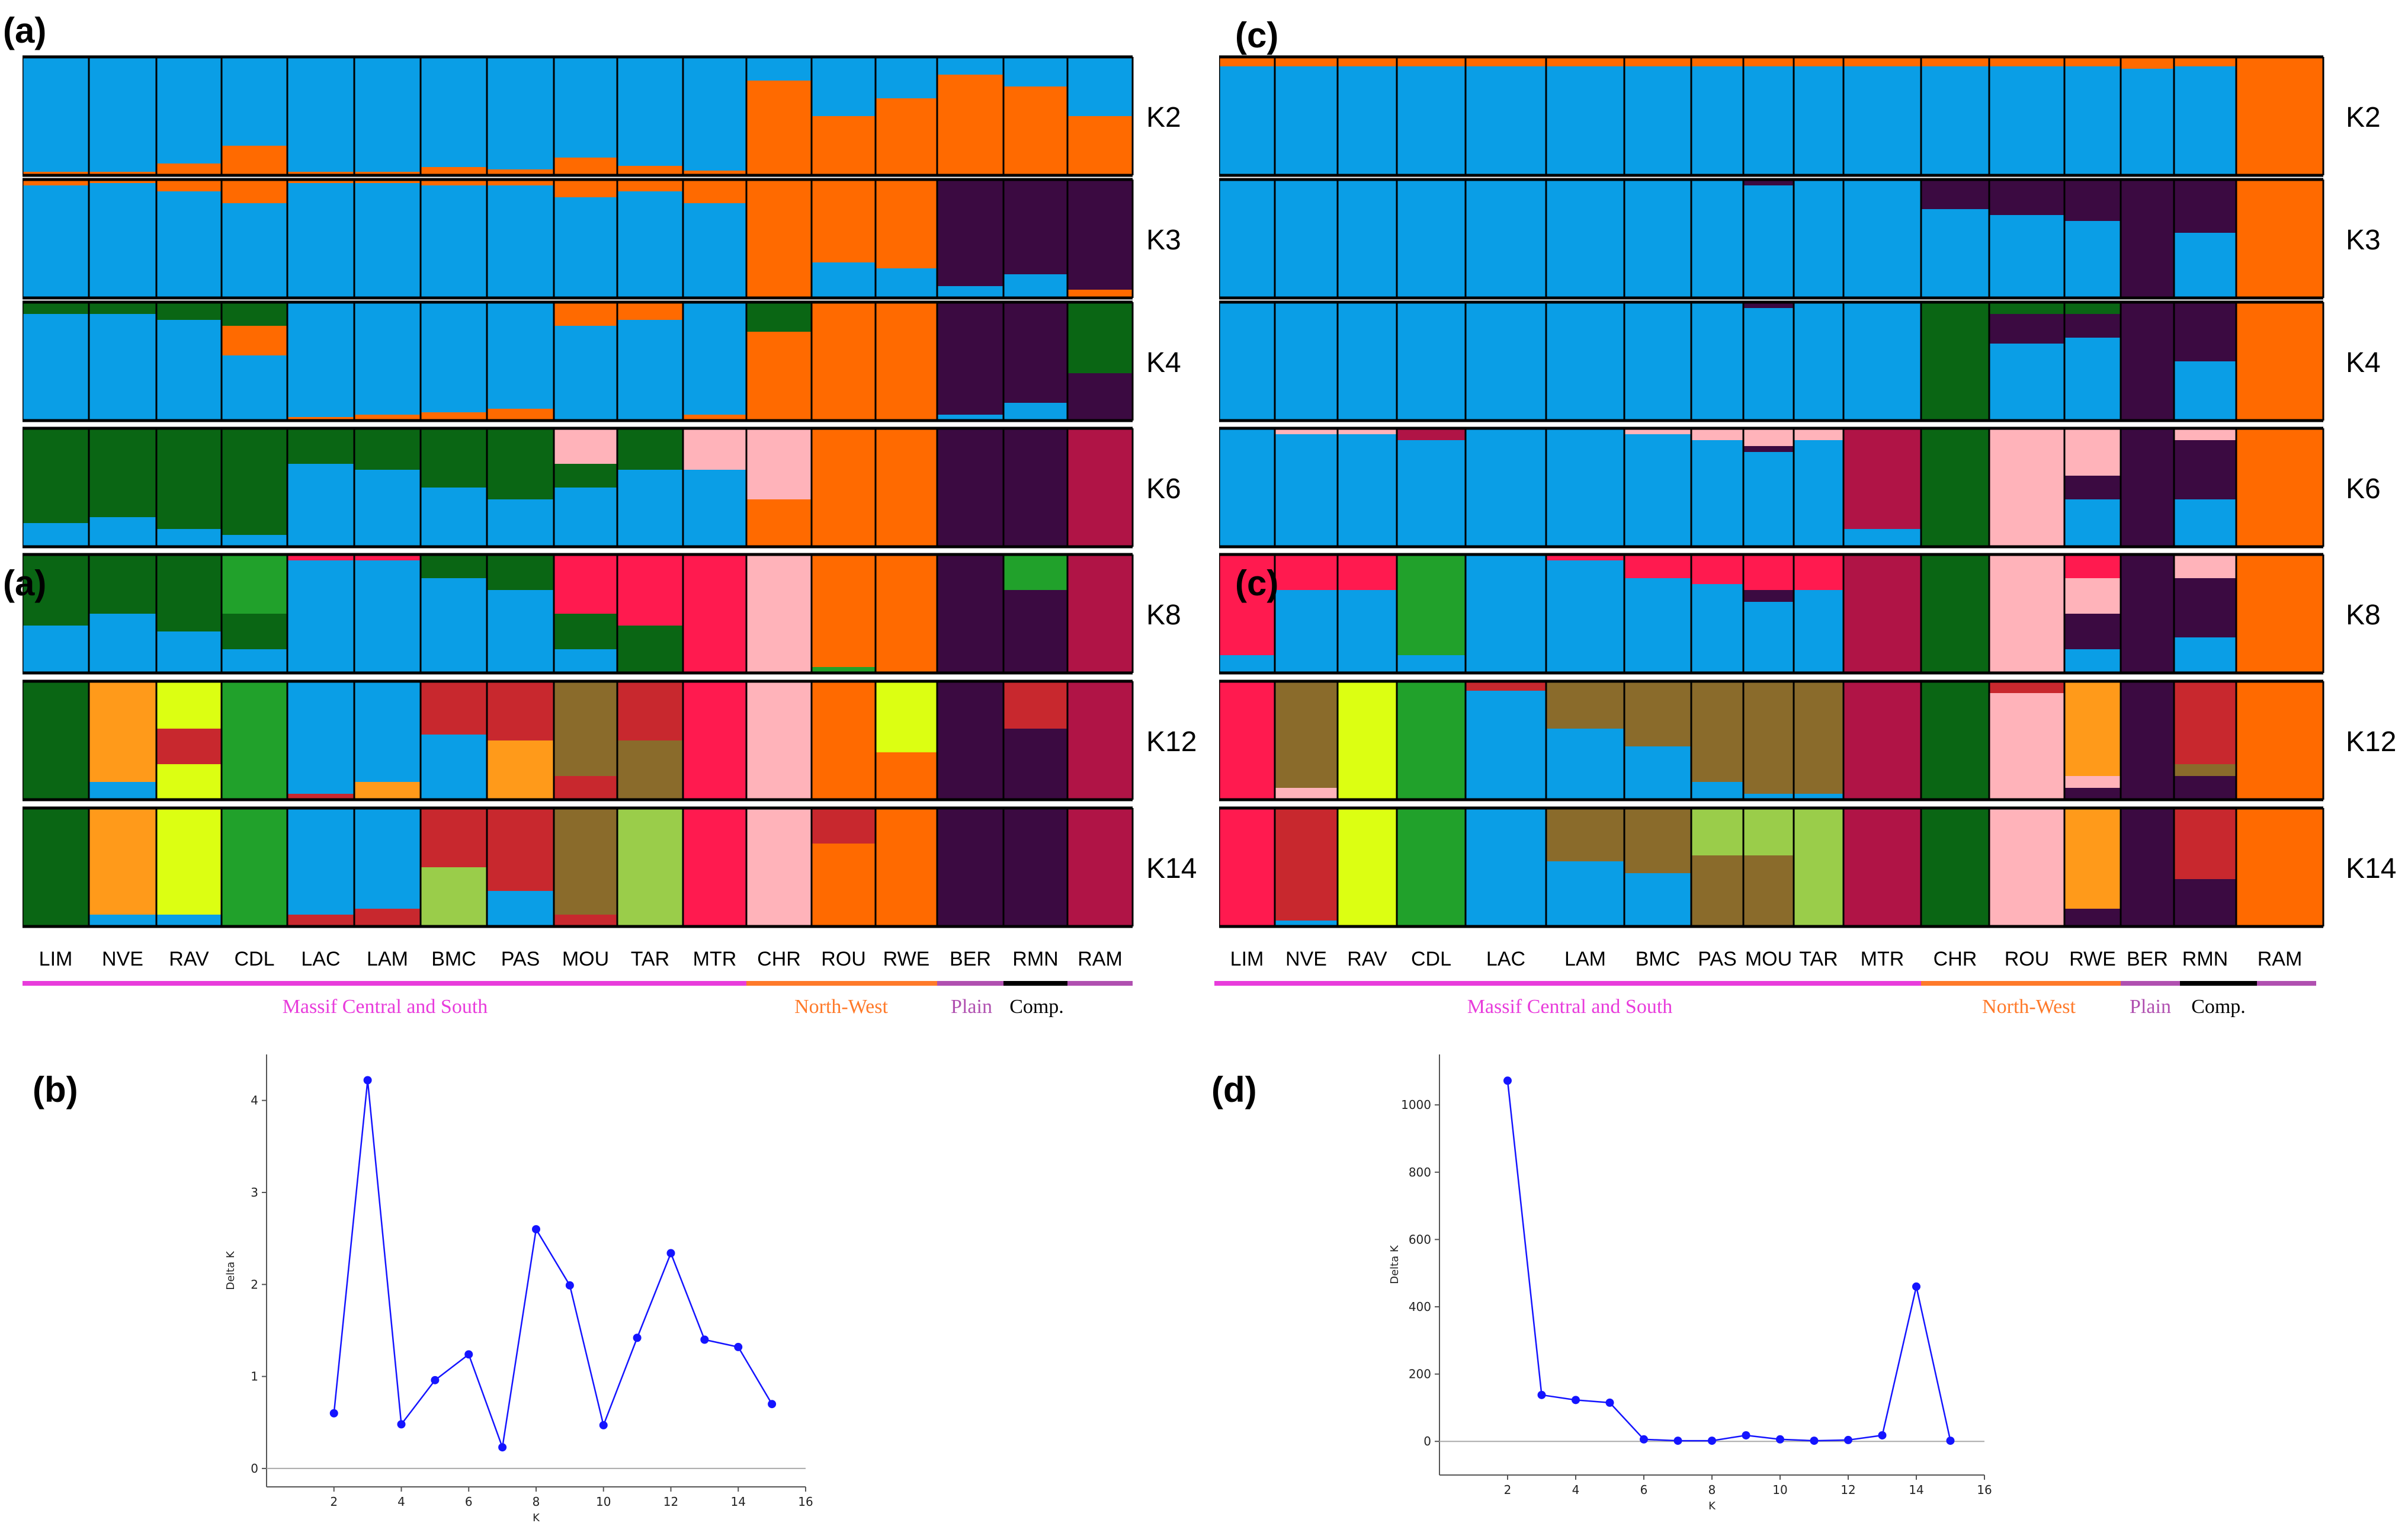 This screenshot has width=2408, height=1539. What do you see at coordinates (1367, 867) in the screenshot?
I see `bar-K14-RAV-yellow` at bounding box center [1367, 867].